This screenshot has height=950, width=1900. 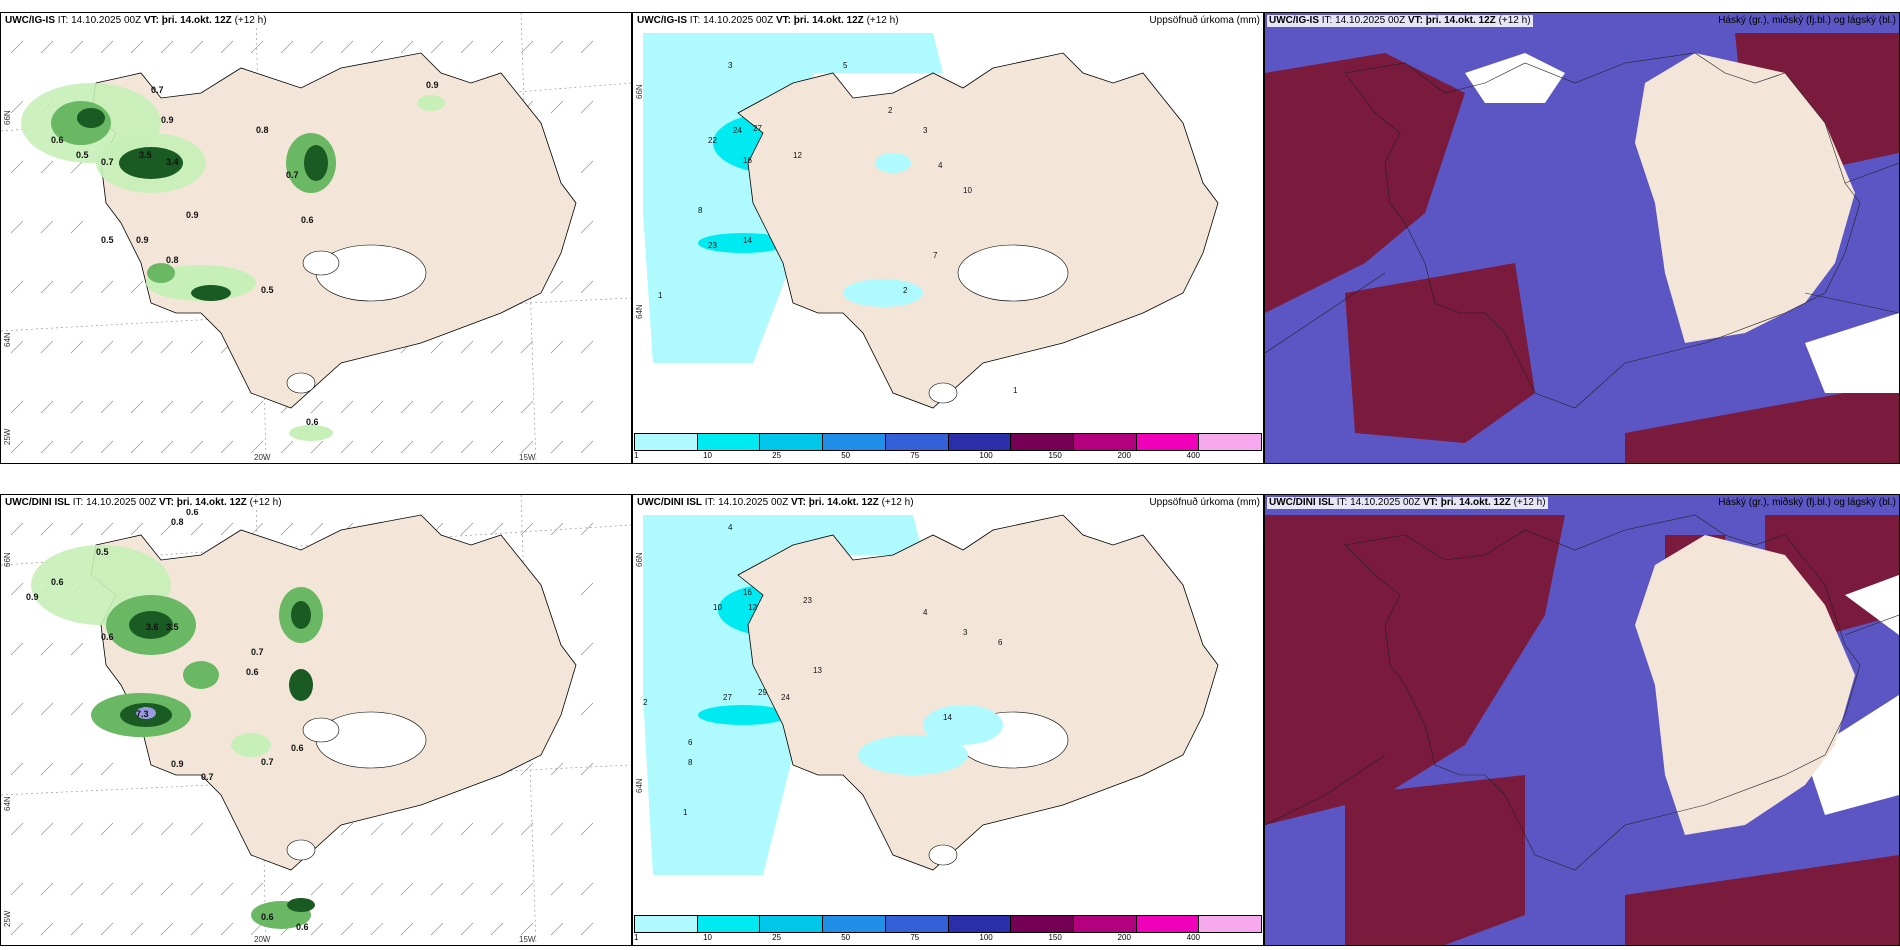 I want to click on colorbar, so click(x=948, y=442).